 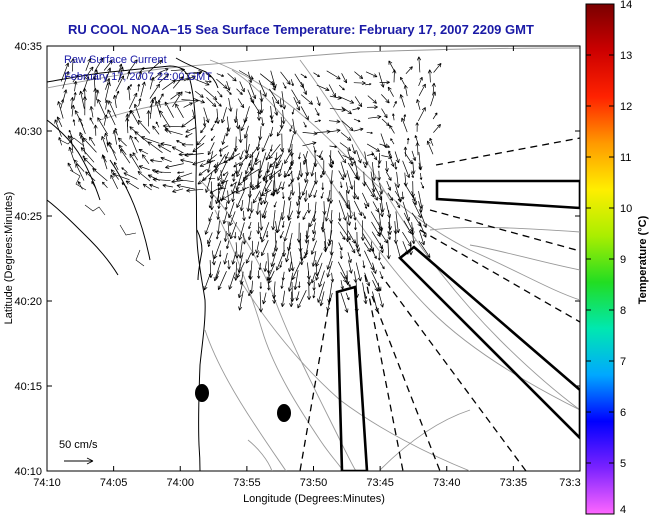 I want to click on x-tick-label: 74:05, so click(x=114, y=483).